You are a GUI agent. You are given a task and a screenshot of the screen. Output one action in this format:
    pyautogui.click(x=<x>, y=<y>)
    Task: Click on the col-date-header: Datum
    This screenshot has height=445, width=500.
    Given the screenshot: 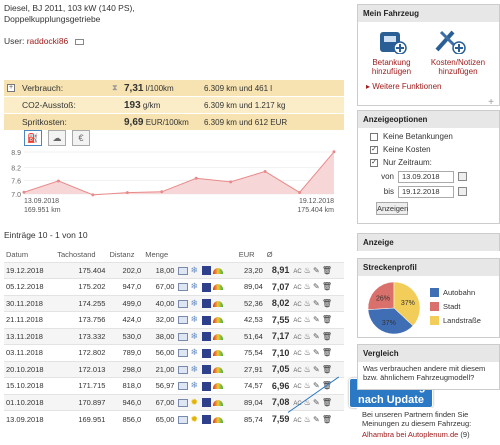 What is the action you would take?
    pyautogui.click(x=17, y=255)
    